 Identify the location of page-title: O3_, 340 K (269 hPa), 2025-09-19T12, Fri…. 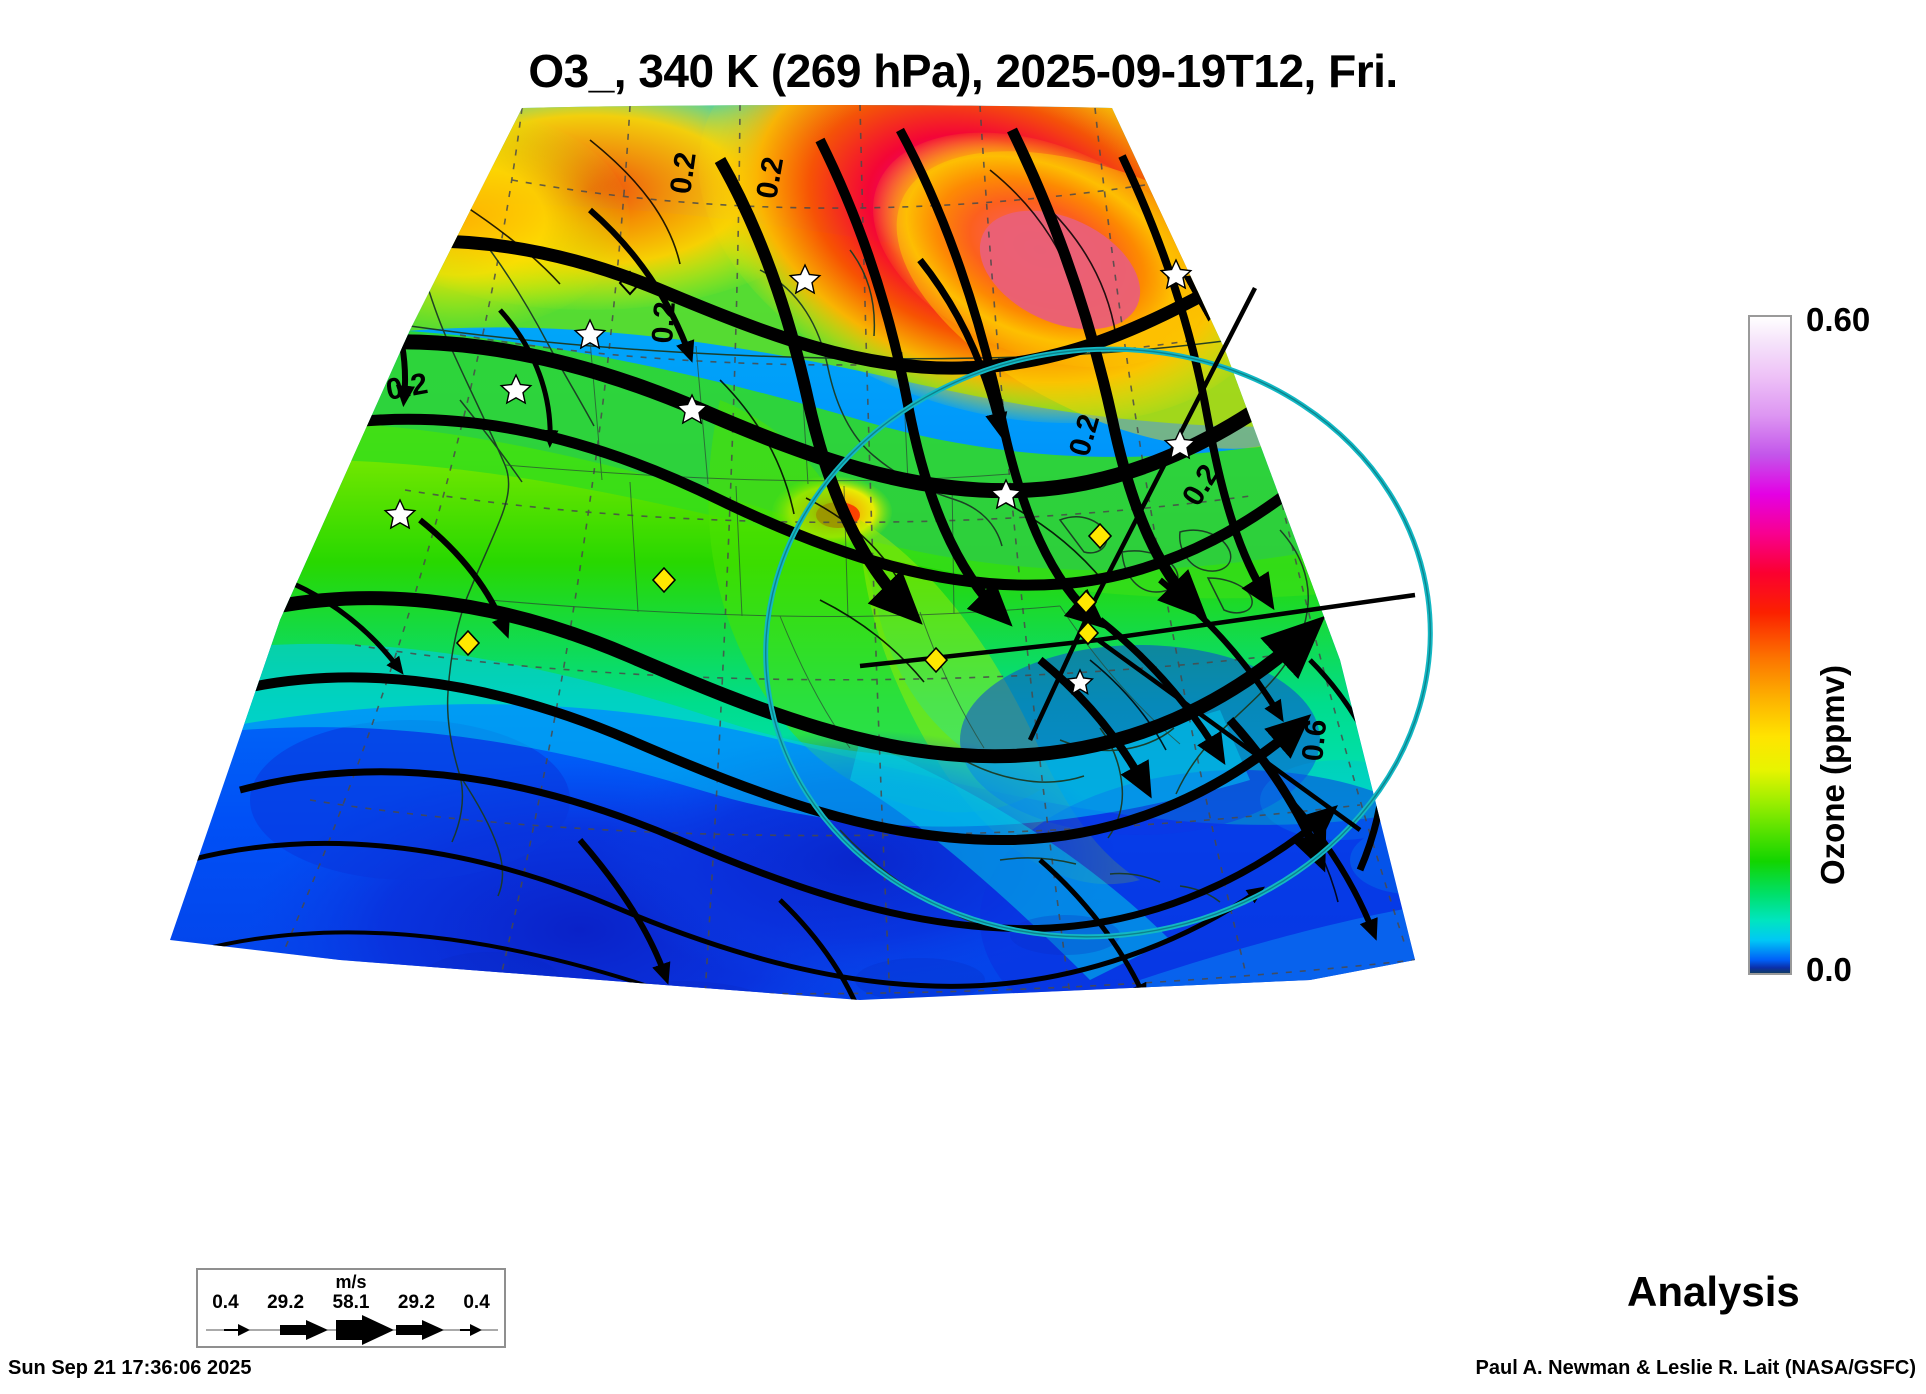
(963, 71).